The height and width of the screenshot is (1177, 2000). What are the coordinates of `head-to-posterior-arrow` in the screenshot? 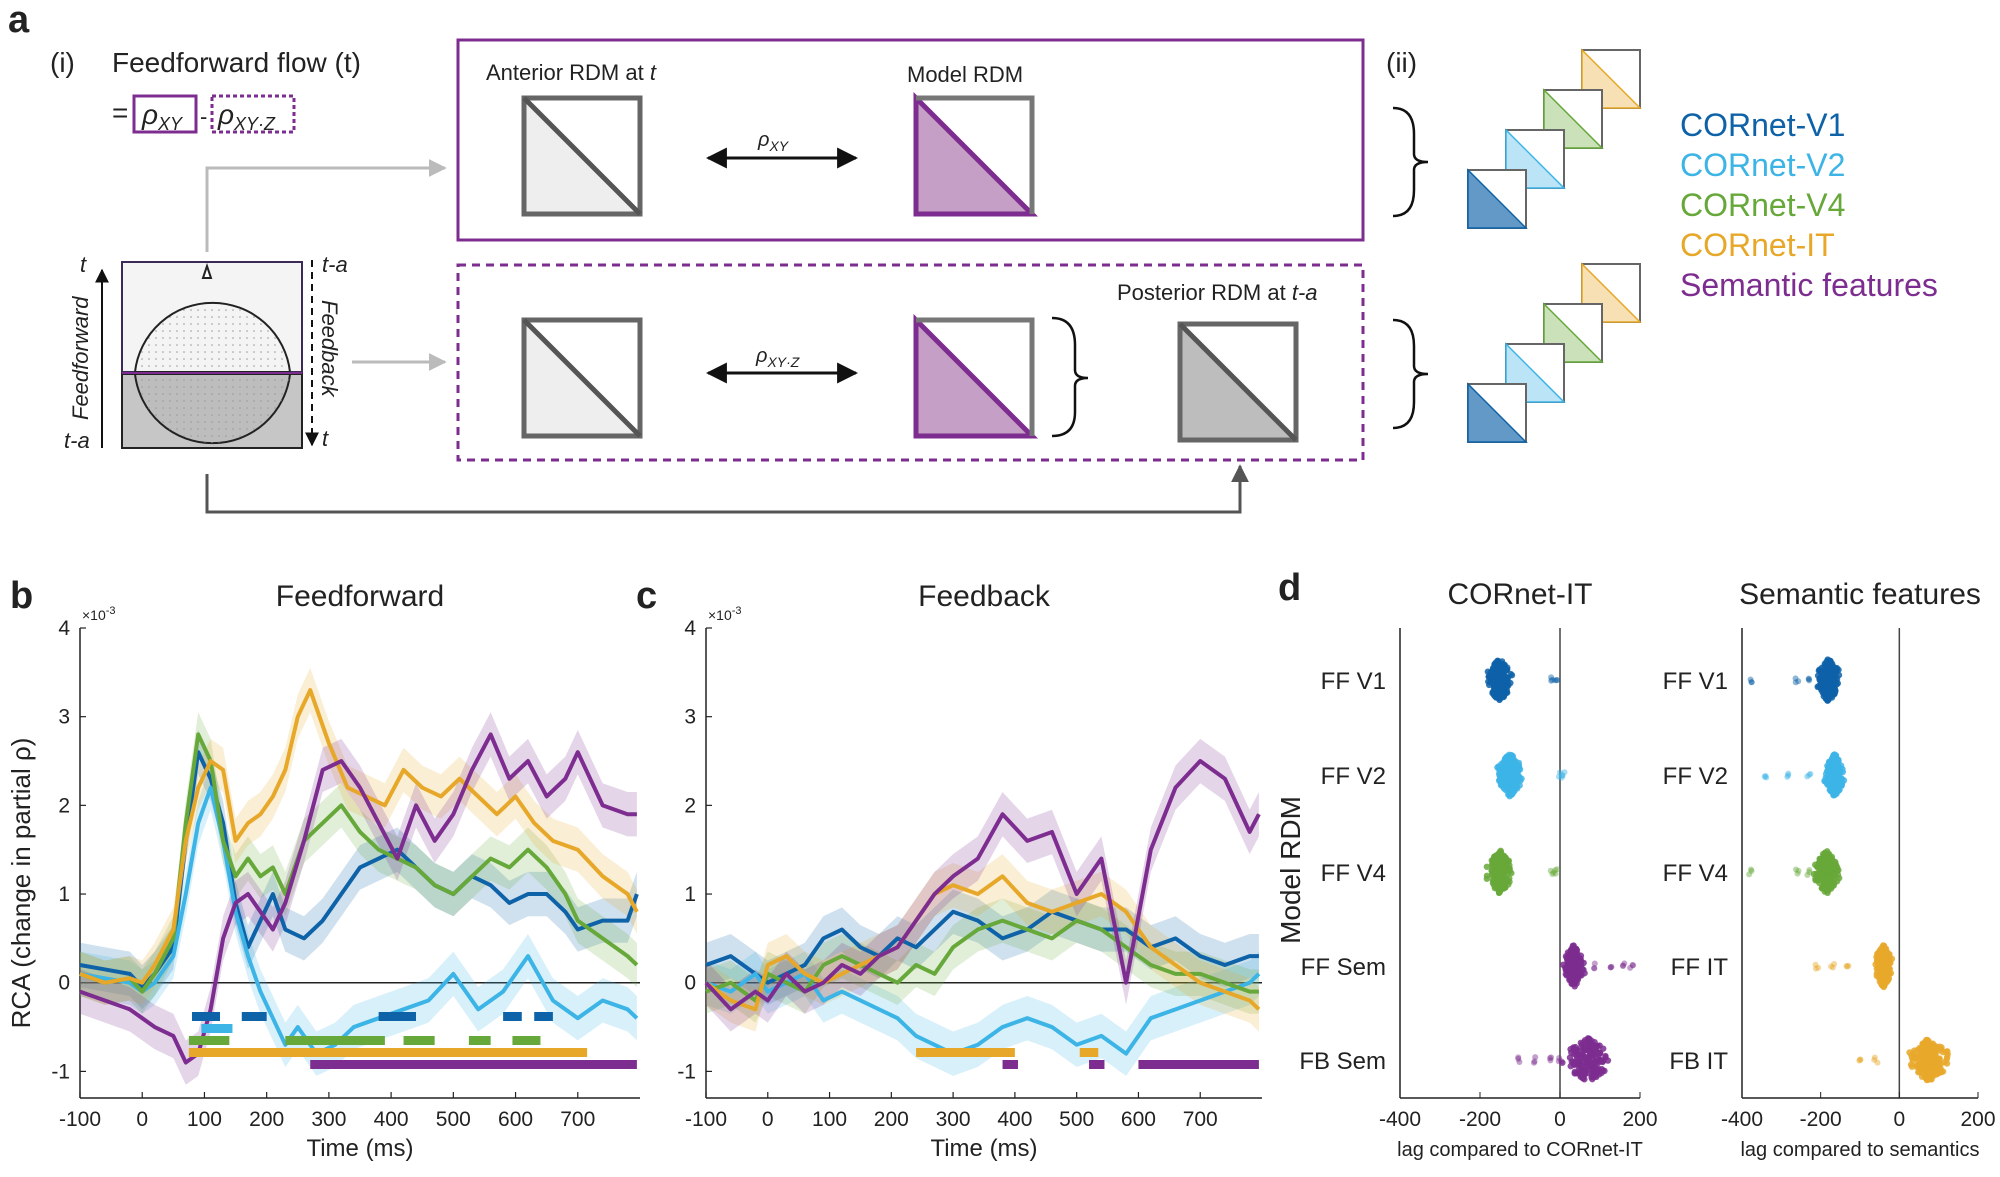 It's located at (727, 489).